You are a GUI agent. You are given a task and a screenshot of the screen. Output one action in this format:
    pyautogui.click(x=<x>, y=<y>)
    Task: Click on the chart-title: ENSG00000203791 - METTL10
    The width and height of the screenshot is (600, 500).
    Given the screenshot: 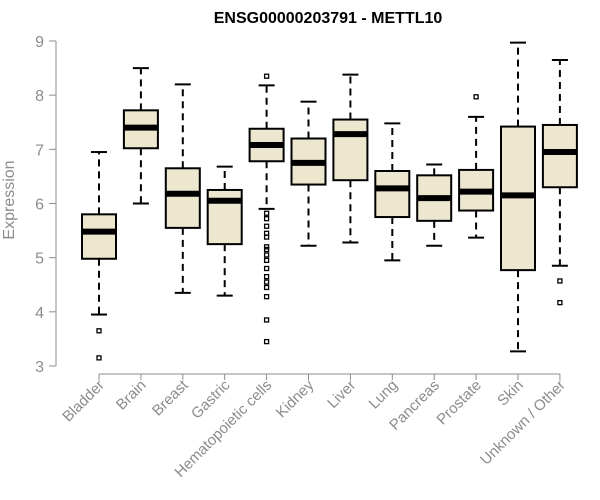 What is the action you would take?
    pyautogui.click(x=328, y=18)
    